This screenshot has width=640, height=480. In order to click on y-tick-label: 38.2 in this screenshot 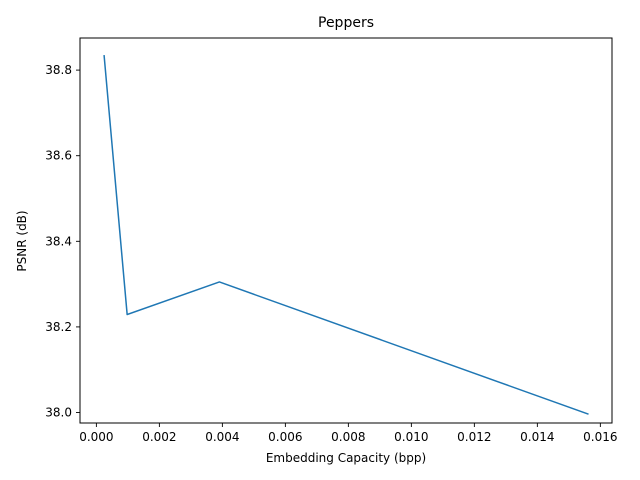, I will do `click(58, 327)`.